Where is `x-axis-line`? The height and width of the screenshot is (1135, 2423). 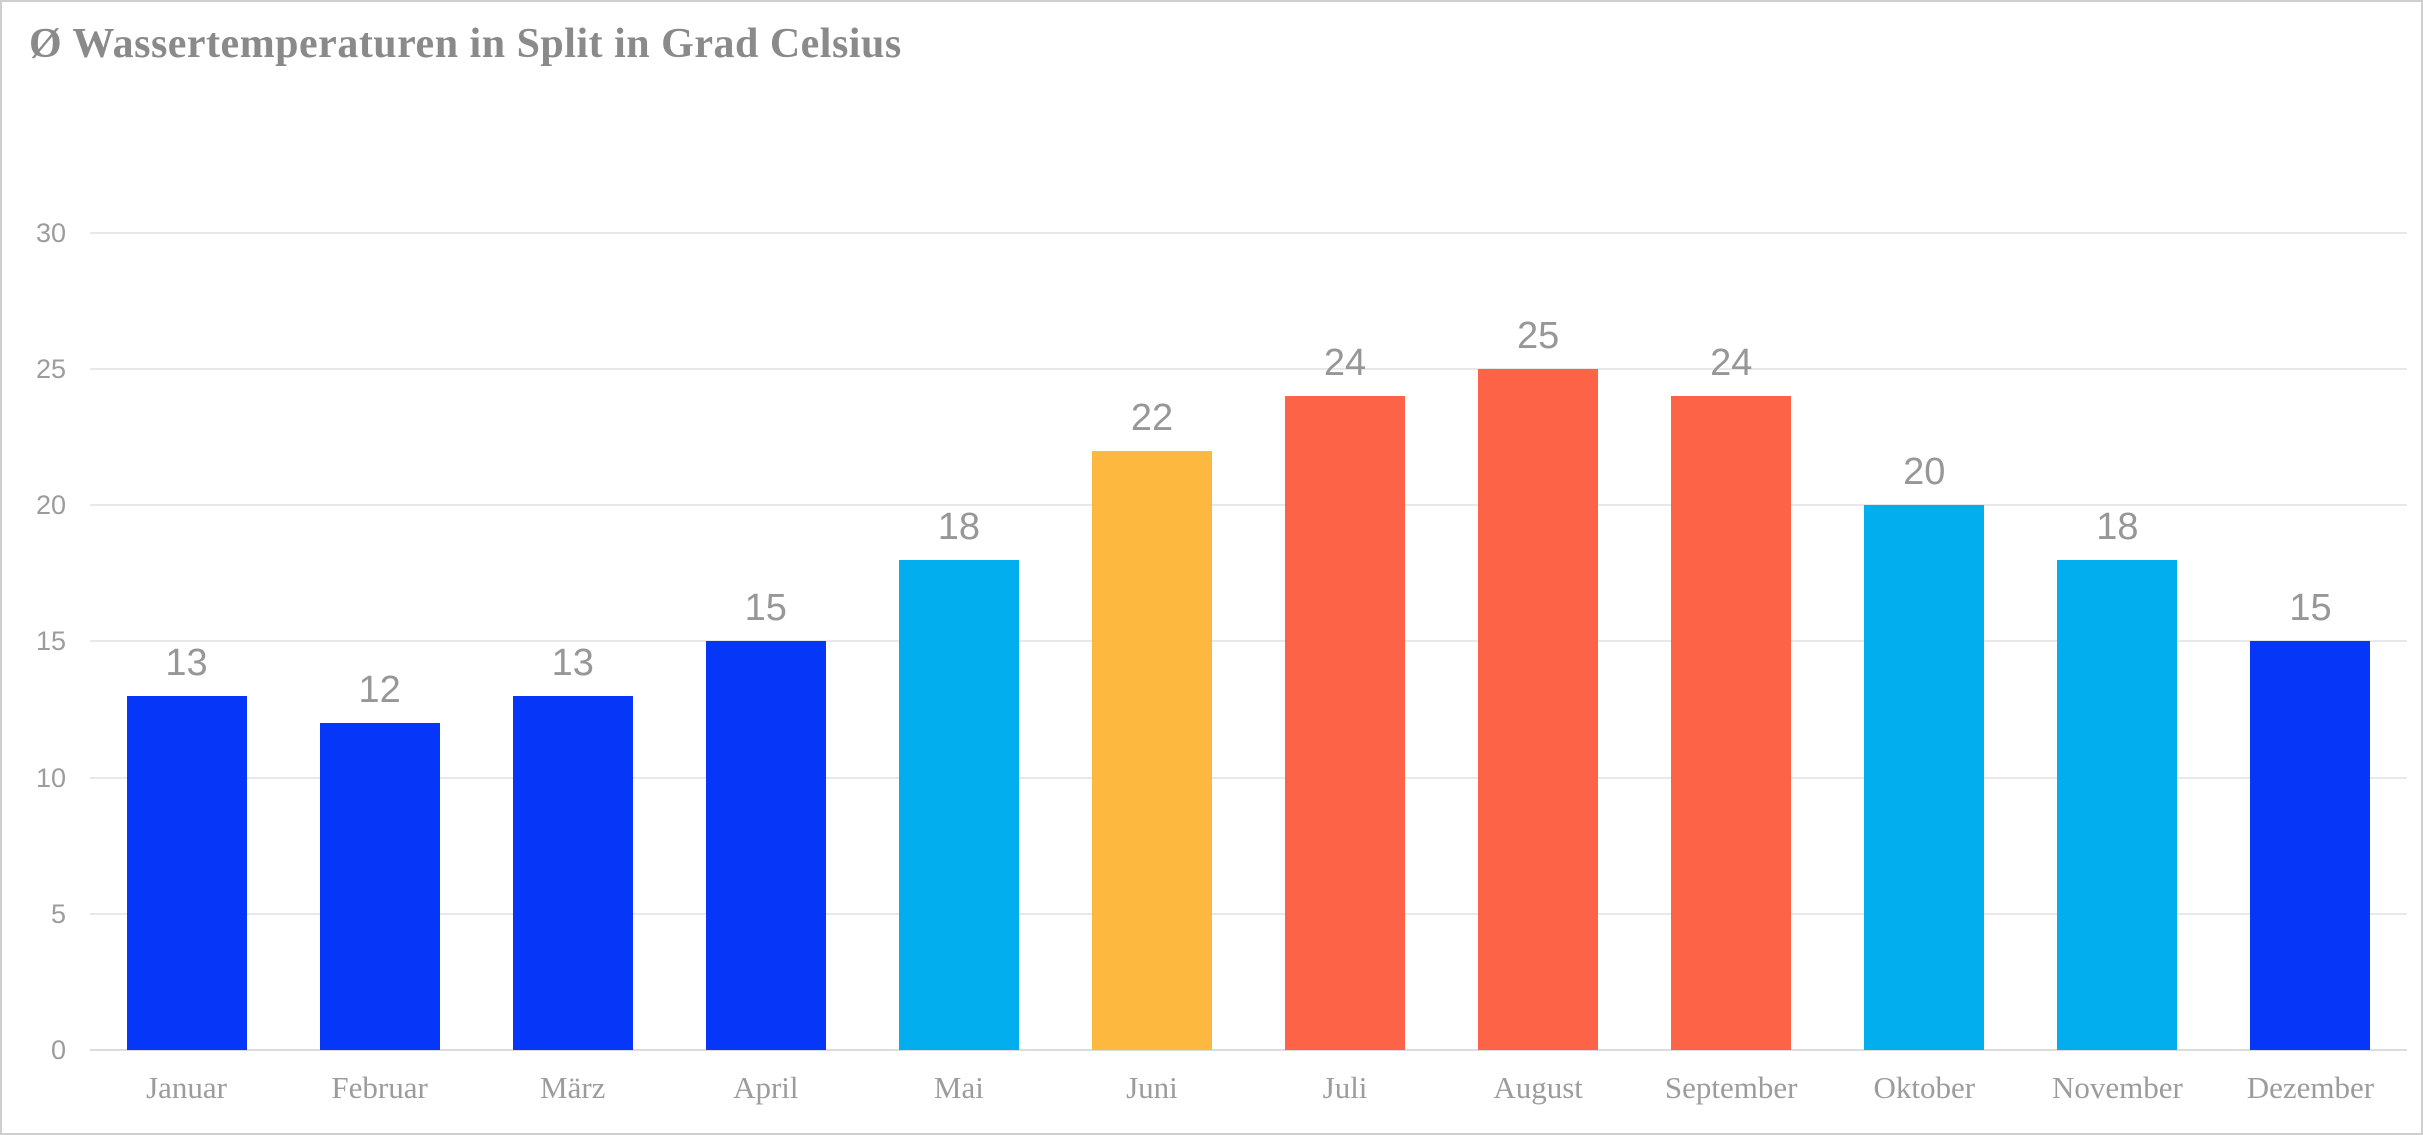 x-axis-line is located at coordinates (1248, 1050).